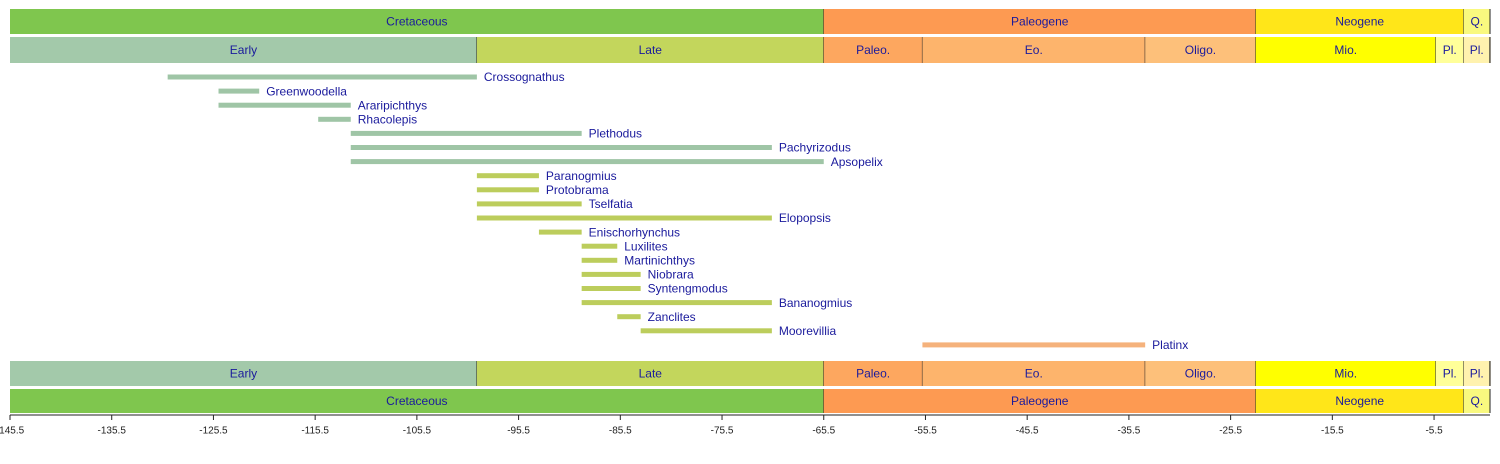 The image size is (1500, 464). What do you see at coordinates (577, 190) in the screenshot?
I see `taxon-label: Protobrama` at bounding box center [577, 190].